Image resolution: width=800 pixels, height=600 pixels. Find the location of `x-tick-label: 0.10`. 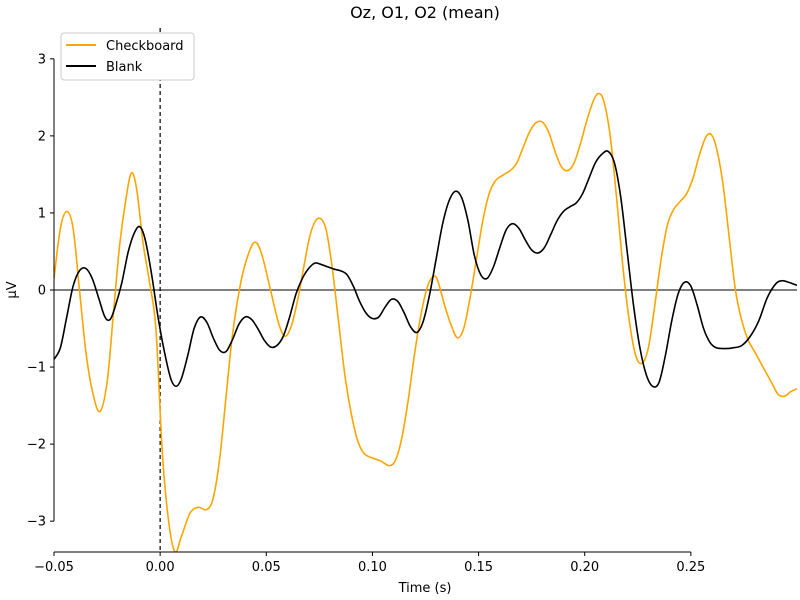

x-tick-label: 0.10 is located at coordinates (372, 567).